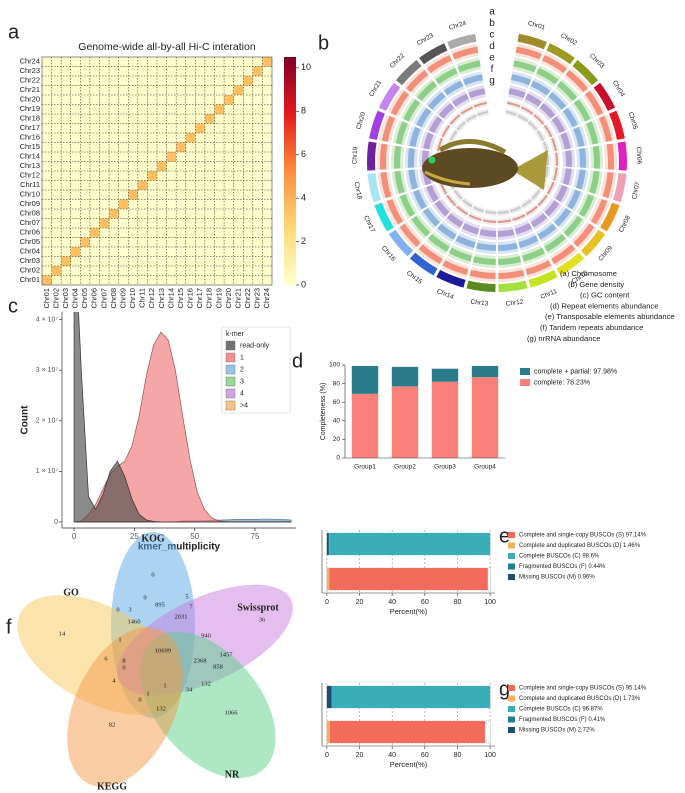 This screenshot has height=793, width=685. What do you see at coordinates (492, 23) in the screenshot?
I see `track-letter: b` at bounding box center [492, 23].